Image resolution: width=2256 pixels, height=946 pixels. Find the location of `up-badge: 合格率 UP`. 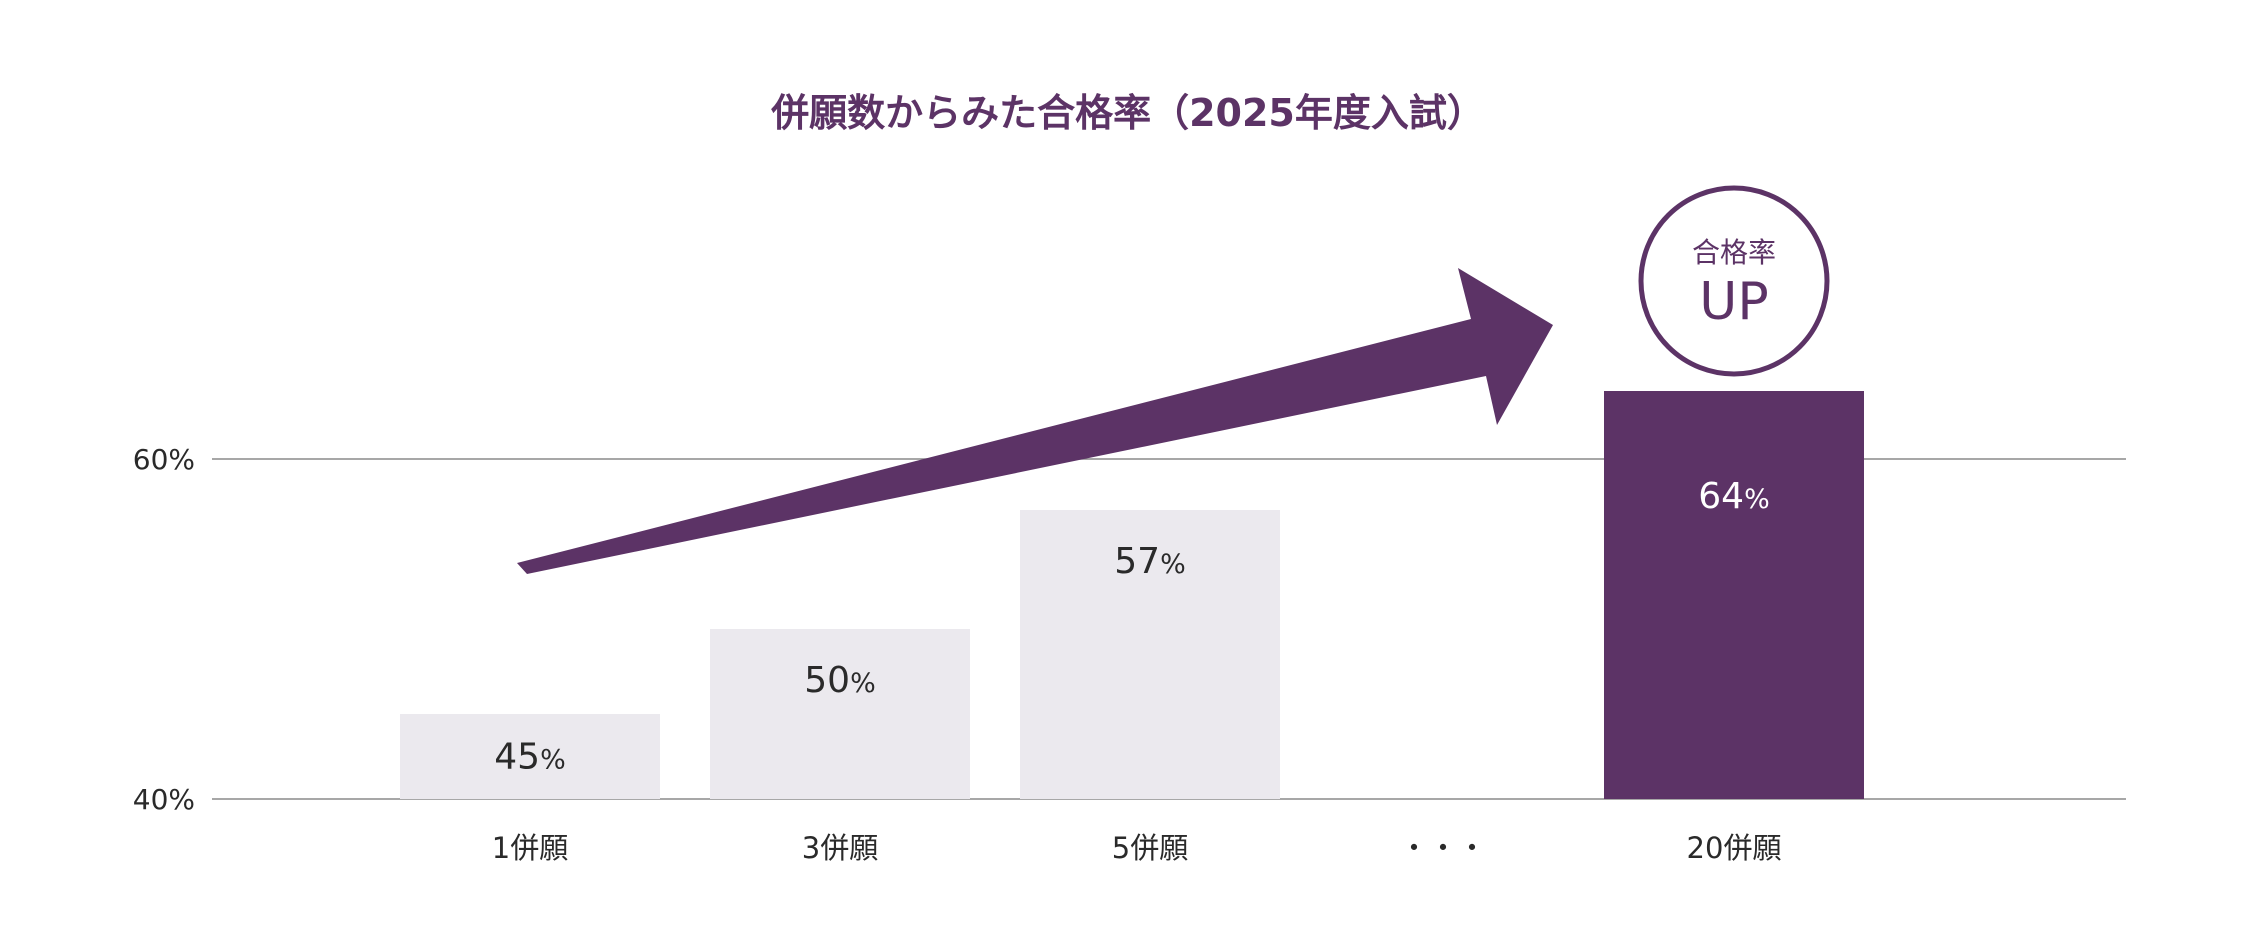

up-badge: 合格率 UP is located at coordinates (1734, 281).